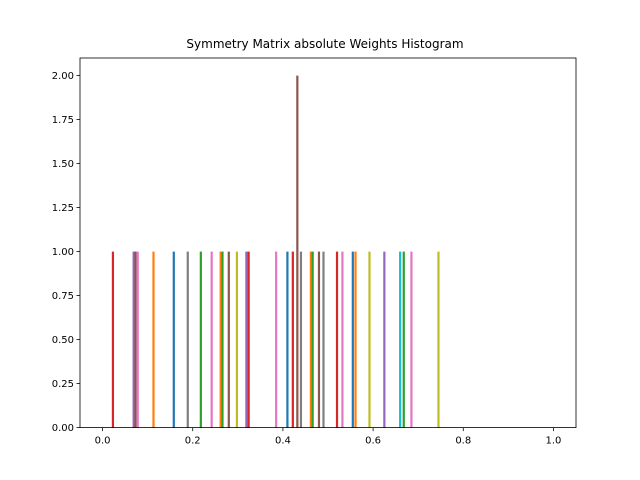  What do you see at coordinates (103, 441) in the screenshot?
I see `x-tick-label: 0.0` at bounding box center [103, 441].